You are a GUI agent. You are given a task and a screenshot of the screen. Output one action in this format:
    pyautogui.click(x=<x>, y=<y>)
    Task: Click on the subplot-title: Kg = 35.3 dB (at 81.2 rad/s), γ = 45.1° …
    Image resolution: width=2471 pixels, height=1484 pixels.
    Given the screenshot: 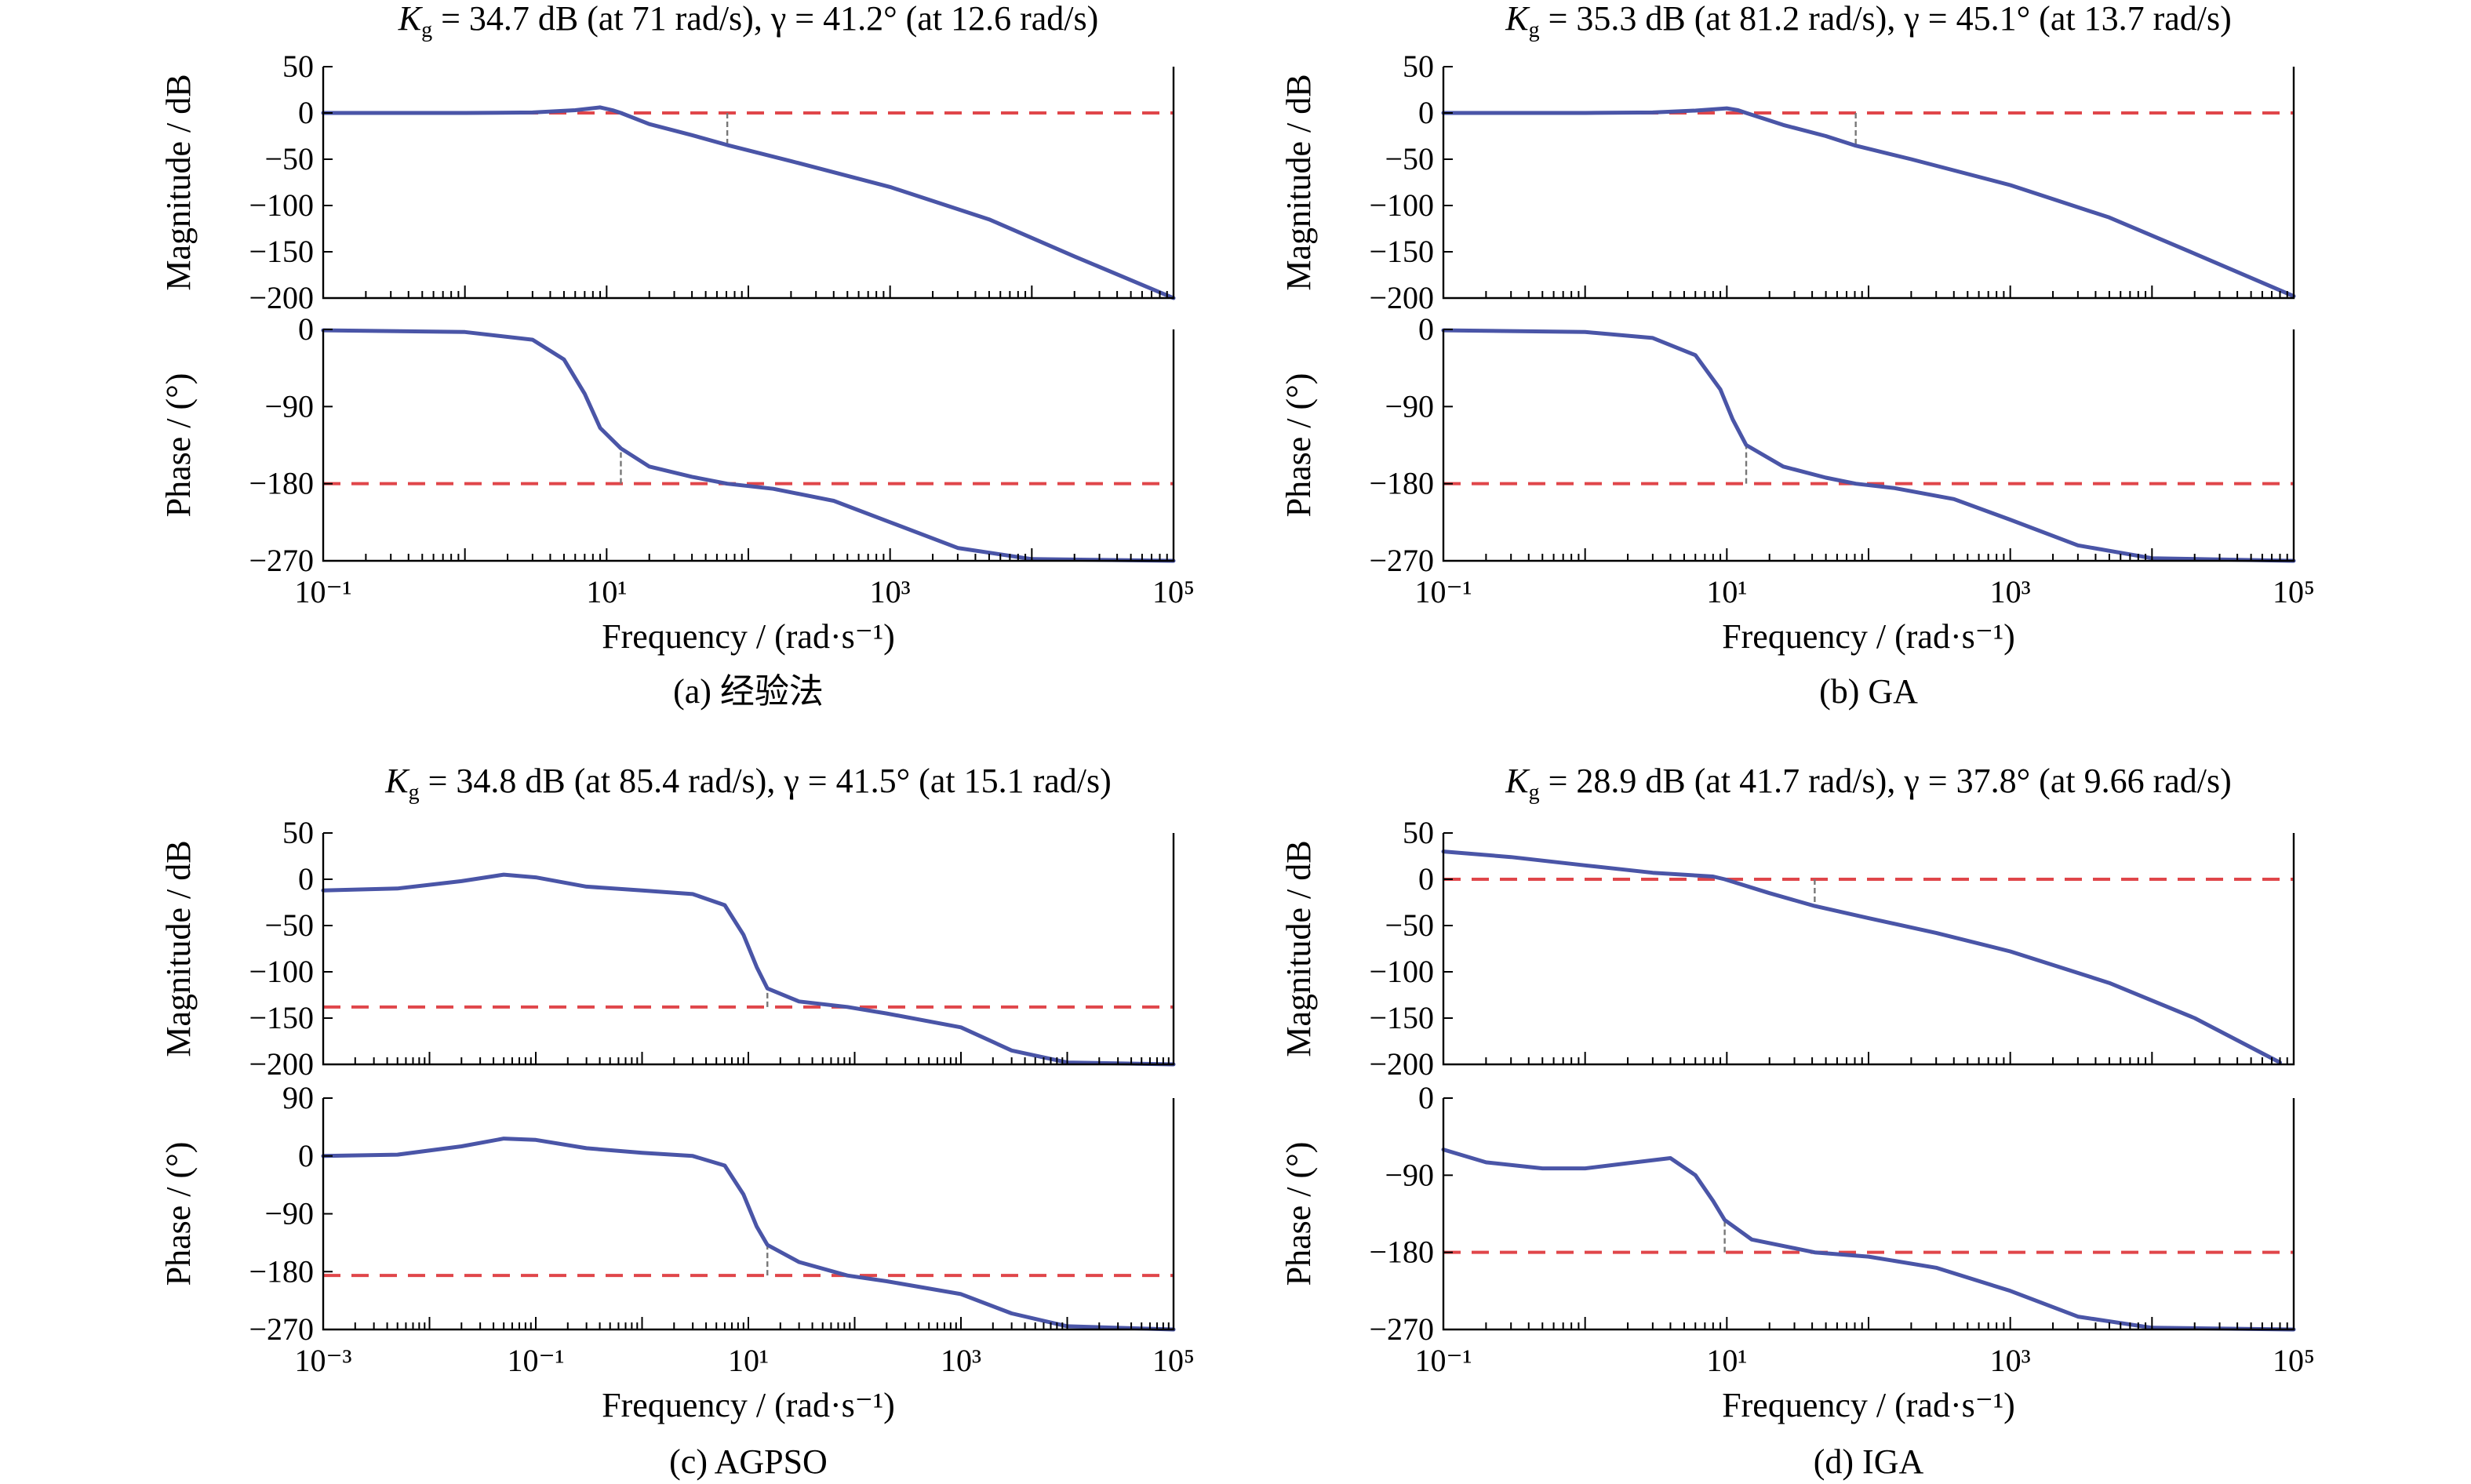 What is the action you would take?
    pyautogui.click(x=1869, y=21)
    